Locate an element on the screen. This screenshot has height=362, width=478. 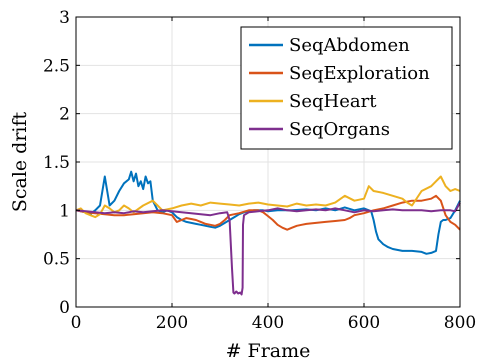
legend-label: SeqAbdomen is located at coordinates (349, 45).